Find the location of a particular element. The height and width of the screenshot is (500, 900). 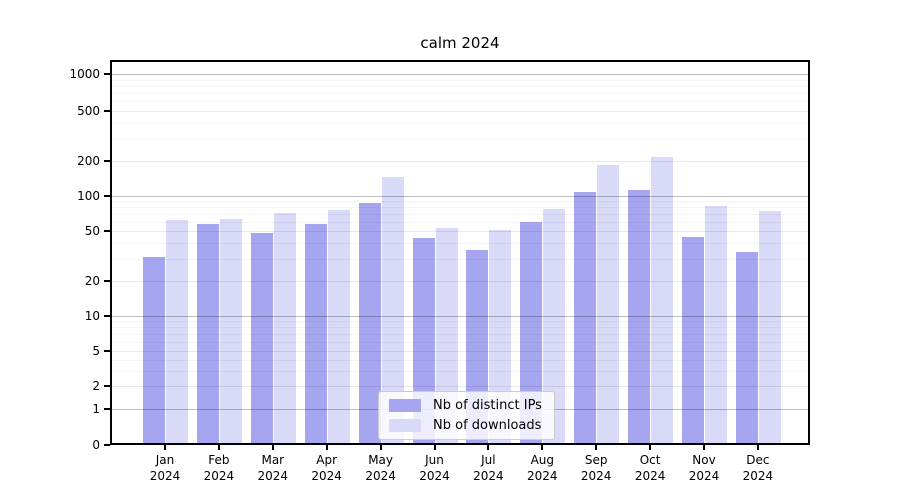

y-tick-label: 10 is located at coordinates (92, 316).